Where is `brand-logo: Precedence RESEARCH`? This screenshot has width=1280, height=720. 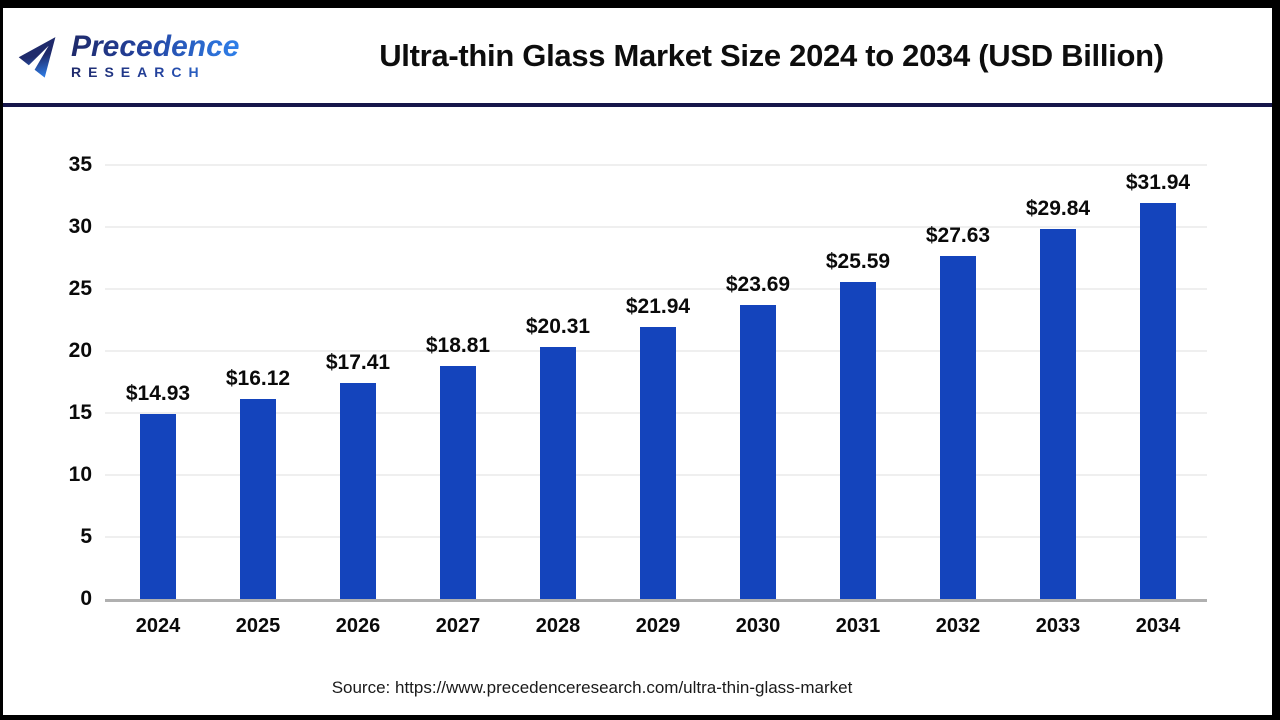 brand-logo: Precedence RESEARCH is located at coordinates (137, 55).